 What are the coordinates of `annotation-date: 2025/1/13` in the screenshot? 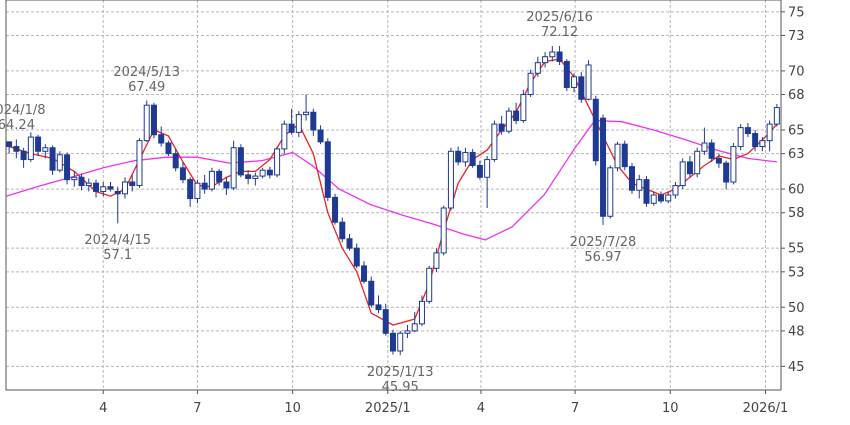 It's located at (400, 373).